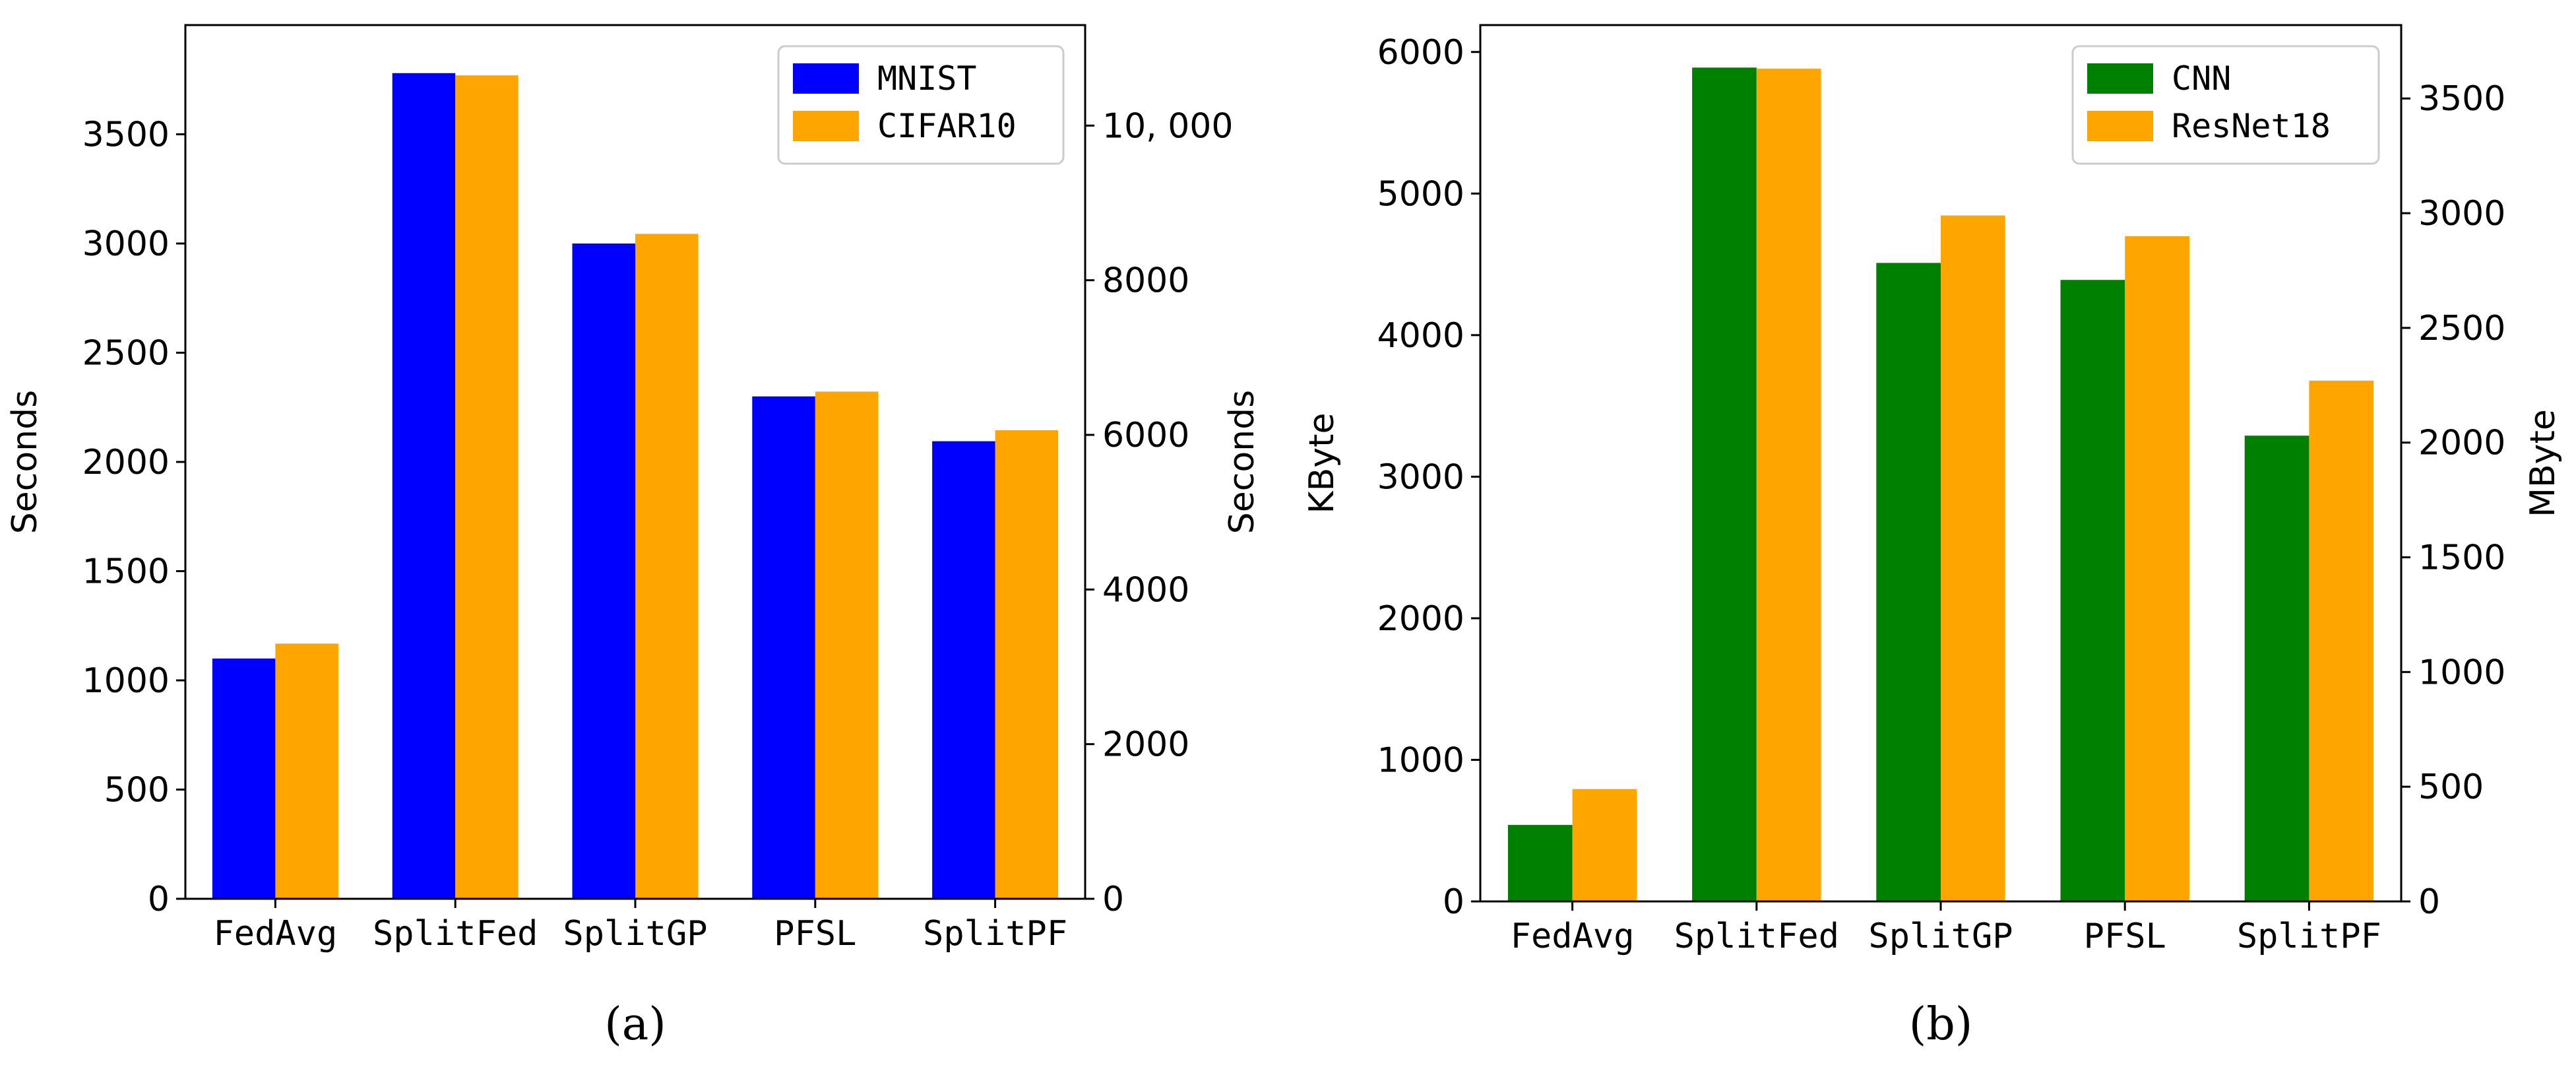  What do you see at coordinates (126, 135) in the screenshot?
I see `y-left-tick-label: 3500` at bounding box center [126, 135].